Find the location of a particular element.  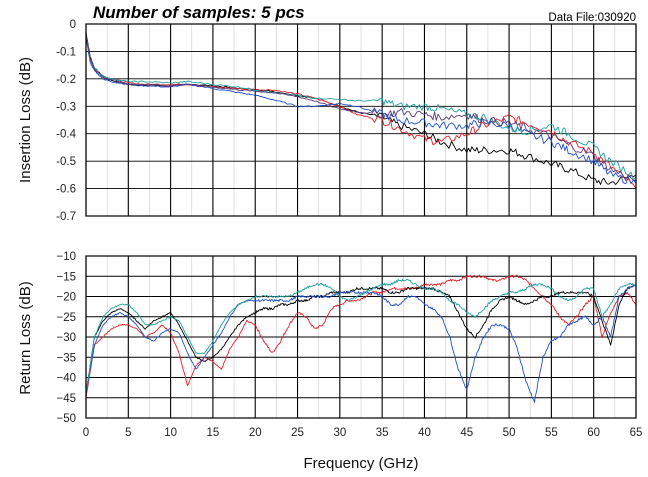

rl-y-tick-label: −25 is located at coordinates (66, 318).